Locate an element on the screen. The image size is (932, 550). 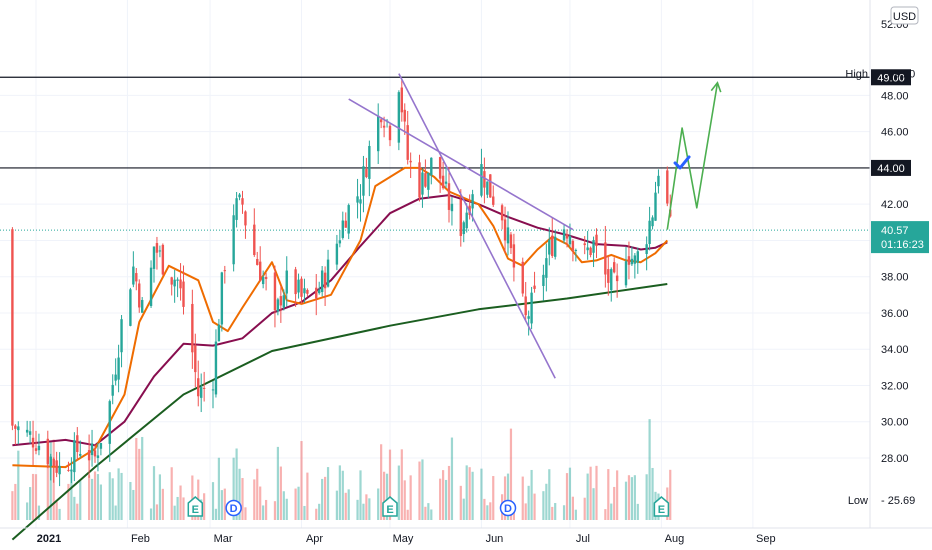
projection-path is located at coordinates (692, 156).